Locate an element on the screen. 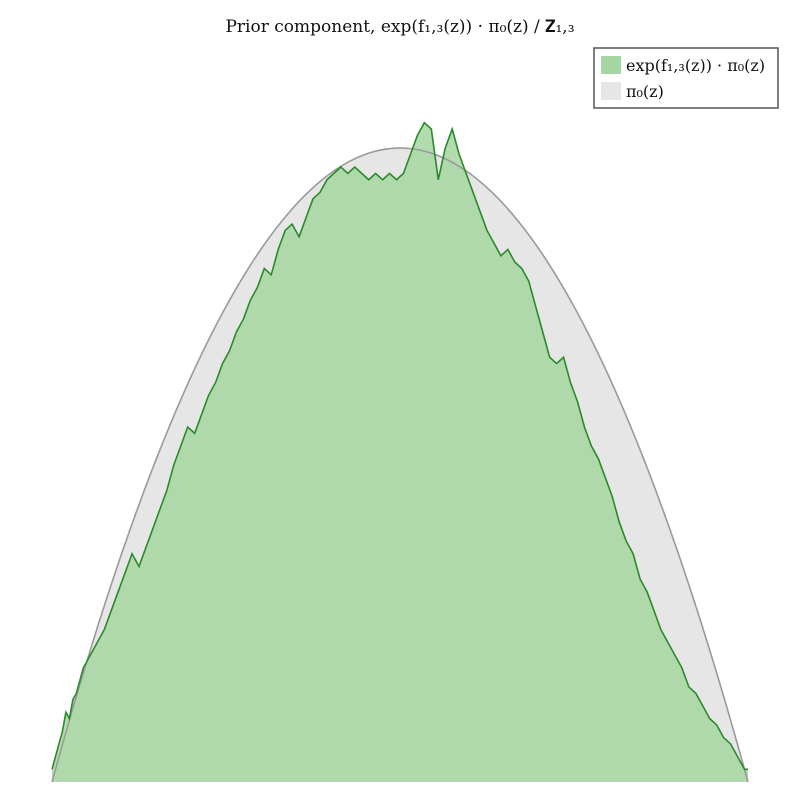 The width and height of the screenshot is (800, 800). legend-box is located at coordinates (686, 78).